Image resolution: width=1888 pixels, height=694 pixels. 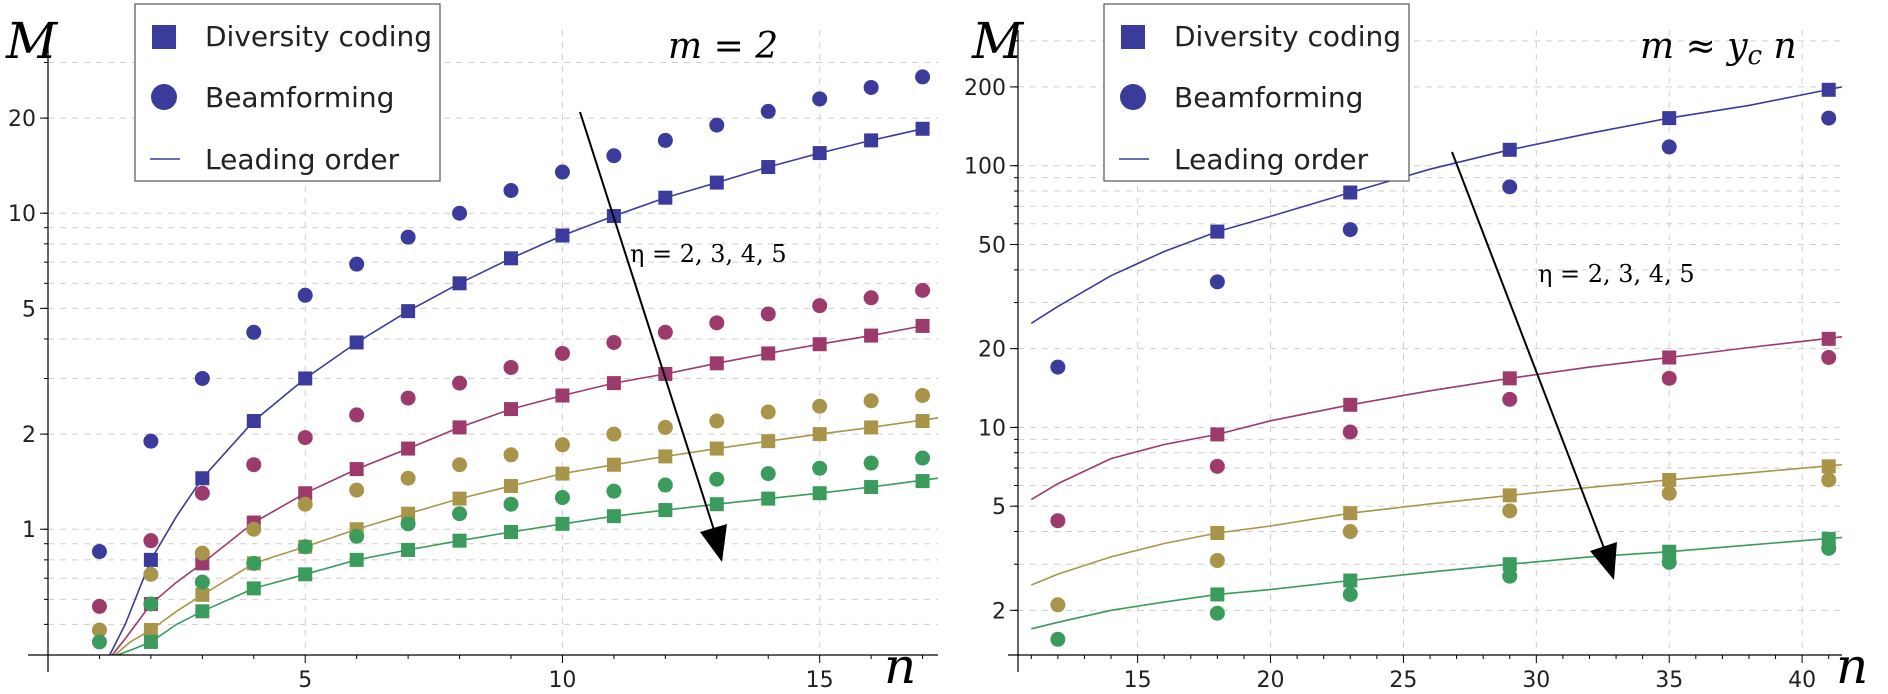 What do you see at coordinates (1616, 274) in the screenshot?
I see `eta-annotation-right: η = 2, 3, 4, 5` at bounding box center [1616, 274].